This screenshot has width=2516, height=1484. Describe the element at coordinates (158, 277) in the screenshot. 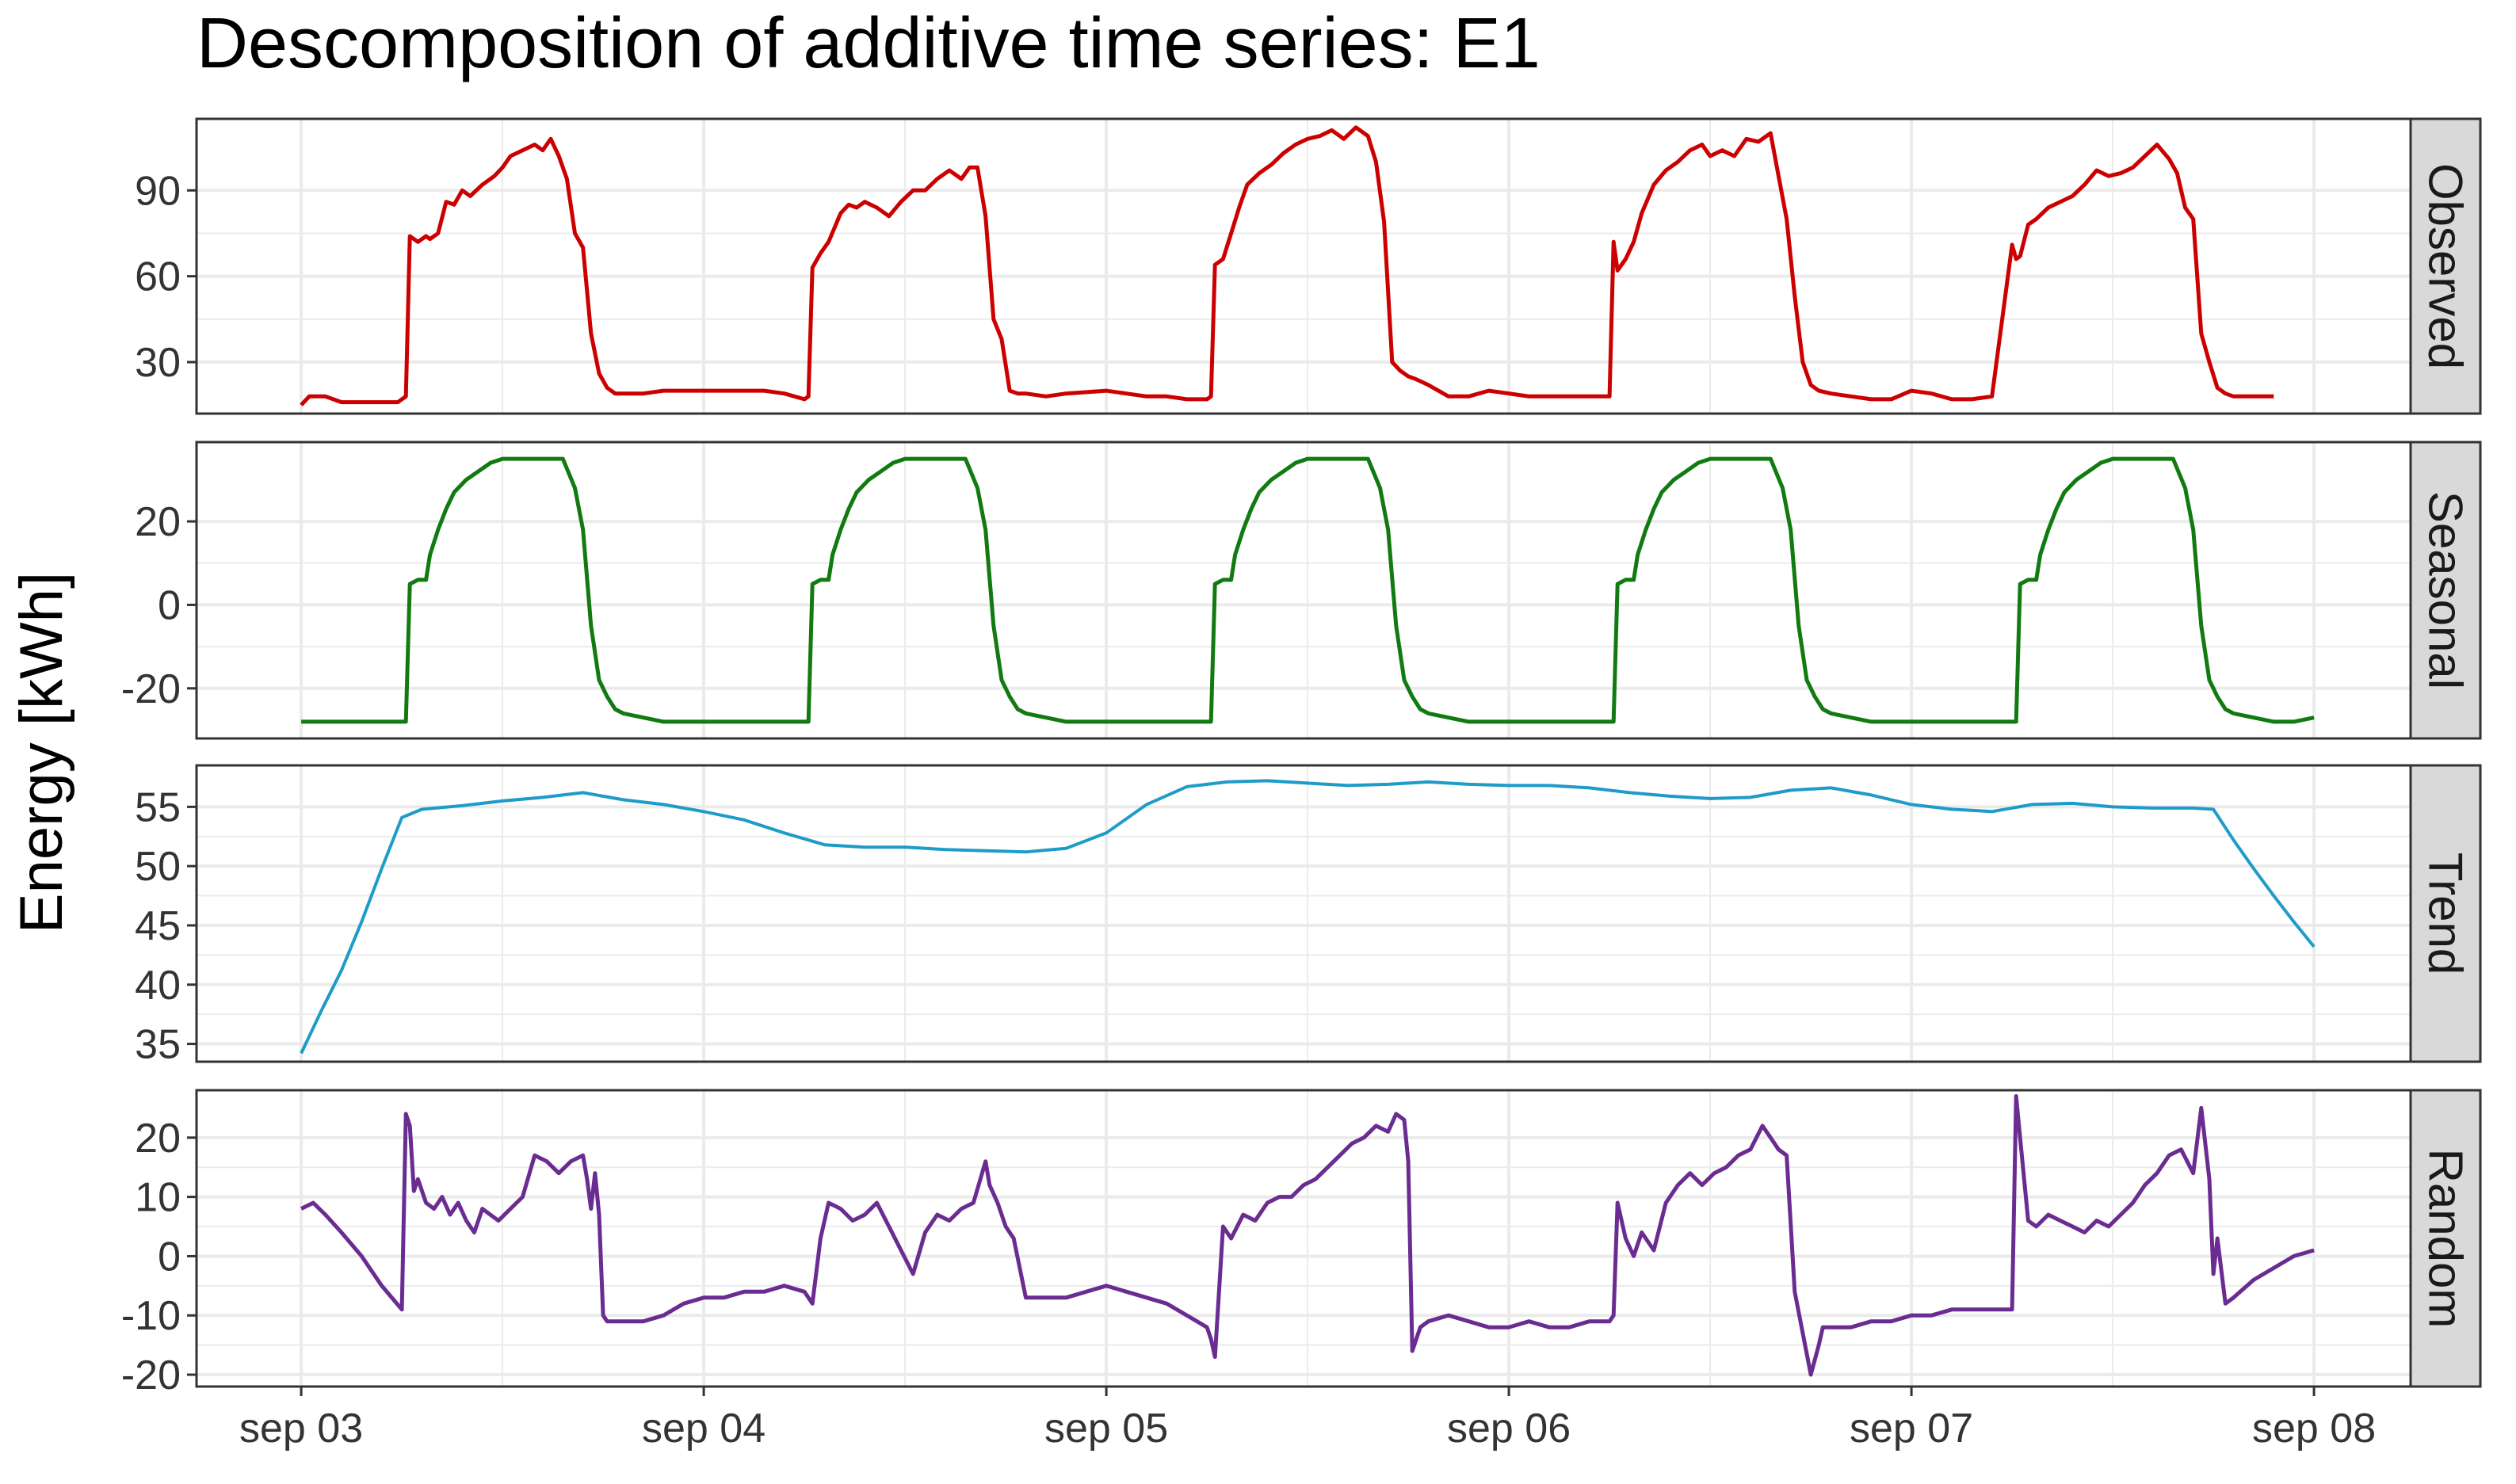

I see `y-tick-label: 60` at that location.